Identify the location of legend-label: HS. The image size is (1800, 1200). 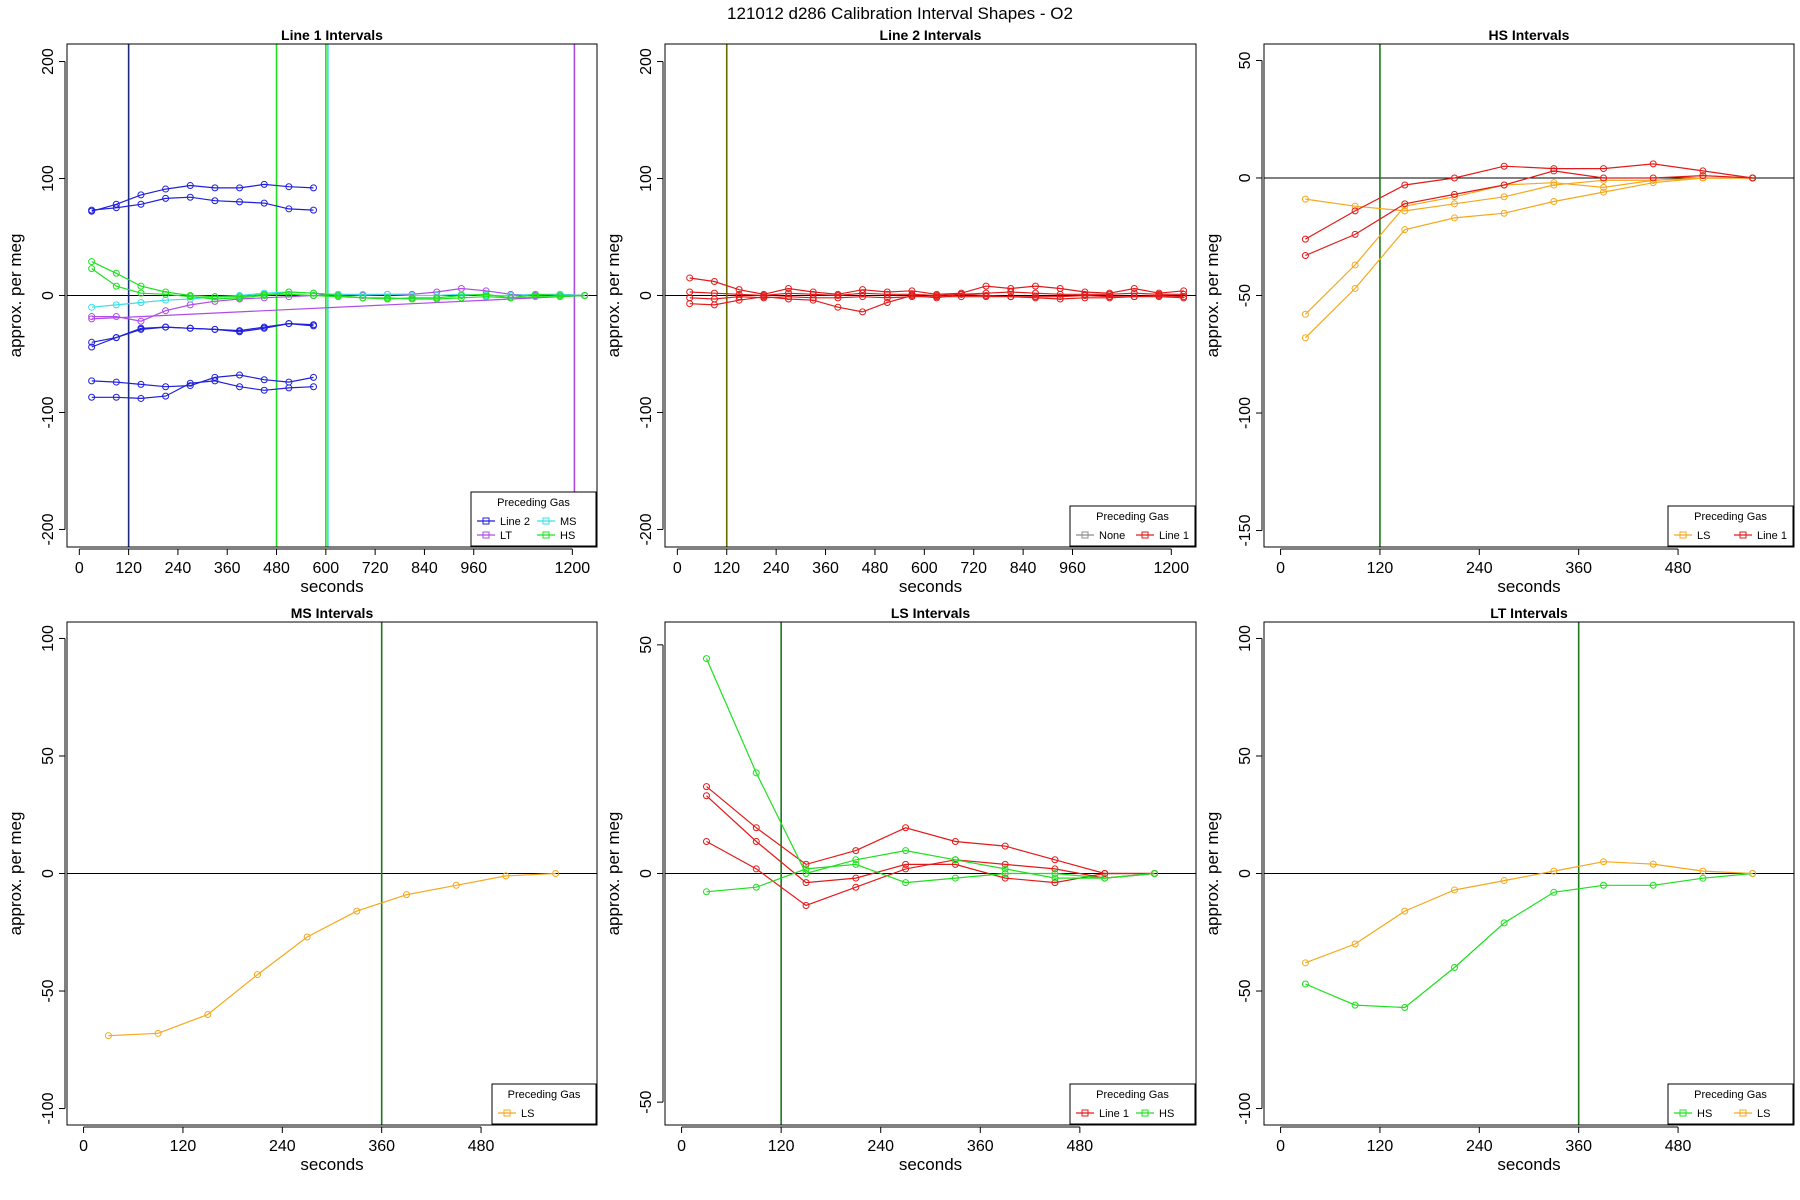
(1704, 1114).